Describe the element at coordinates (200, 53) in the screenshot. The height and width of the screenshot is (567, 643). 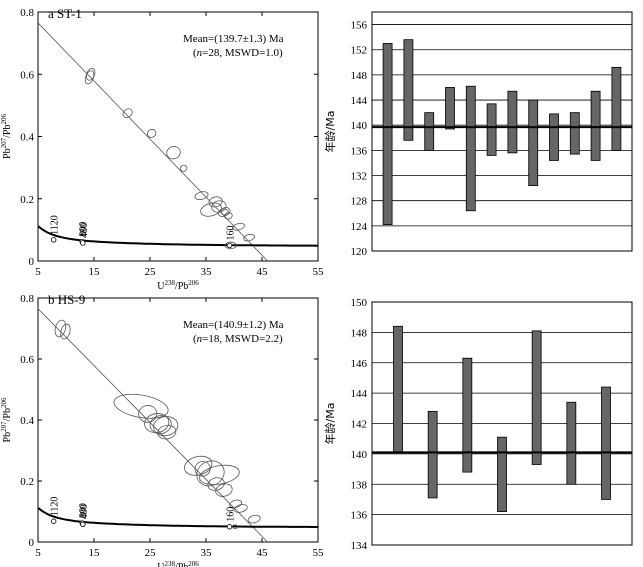
I see `a-annotation-n: n` at that location.